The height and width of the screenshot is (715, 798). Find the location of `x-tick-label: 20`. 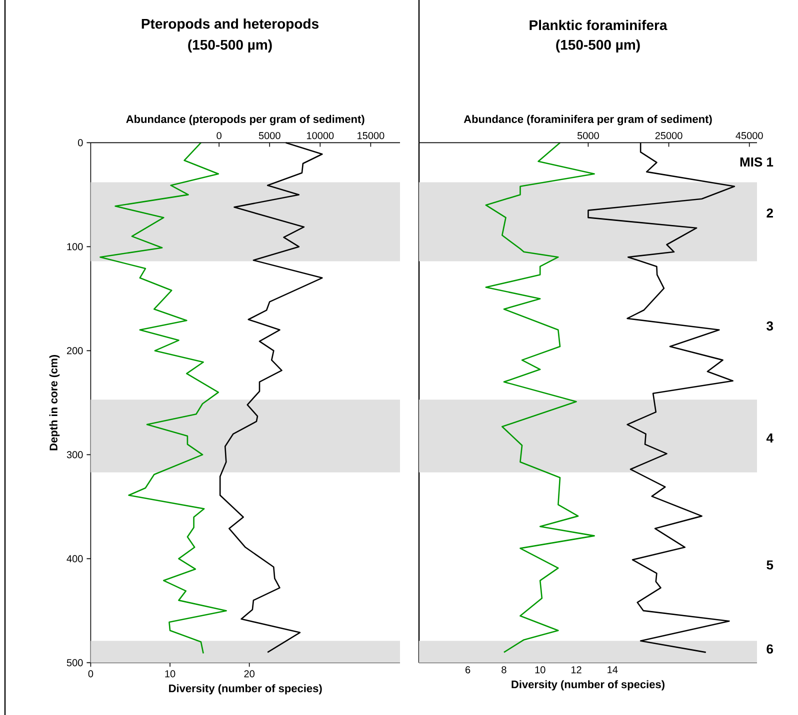

x-tick-label: 20 is located at coordinates (249, 674).